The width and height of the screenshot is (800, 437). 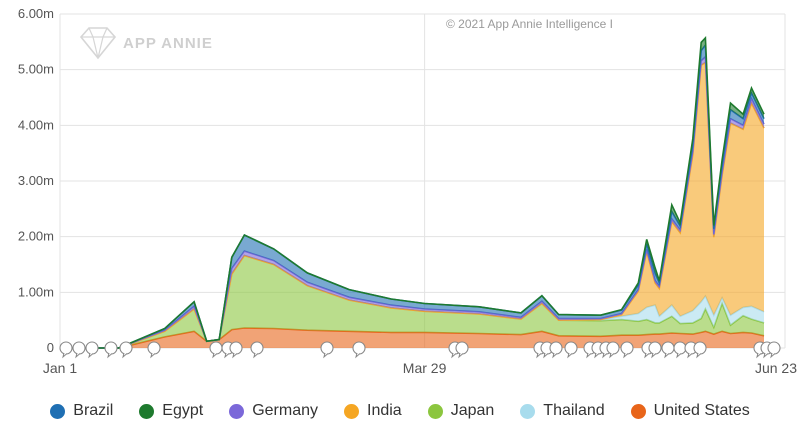 I want to click on legend-item-thailand: Thailand, so click(x=562, y=411).